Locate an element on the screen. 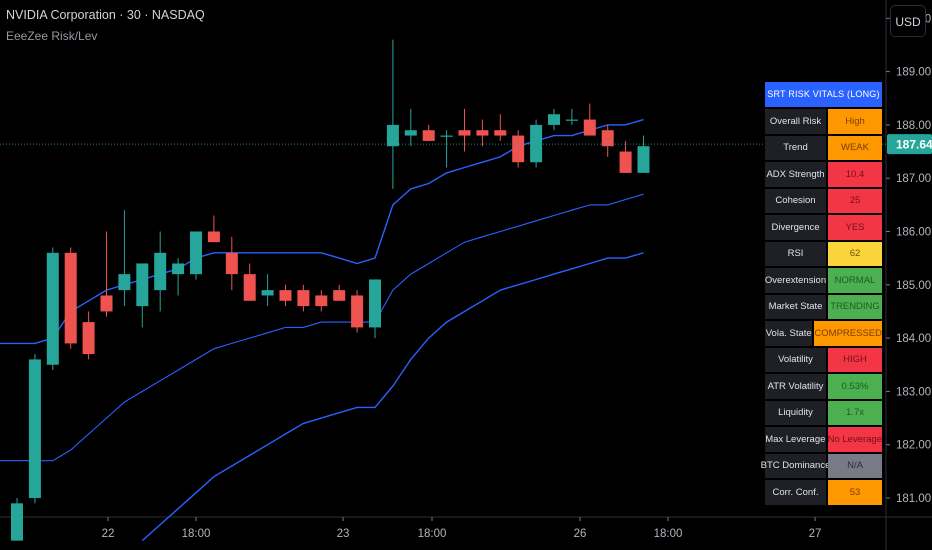 The height and width of the screenshot is (550, 932). vitals-value: COMPRESSED is located at coordinates (848, 333).